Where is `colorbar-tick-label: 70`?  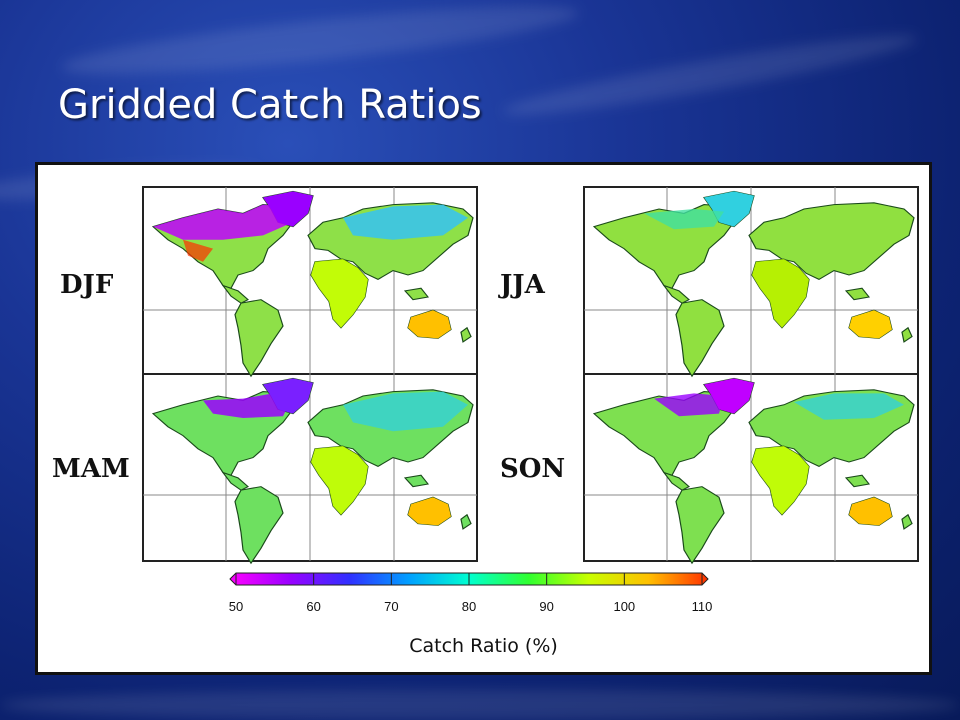 colorbar-tick-label: 70 is located at coordinates (391, 606).